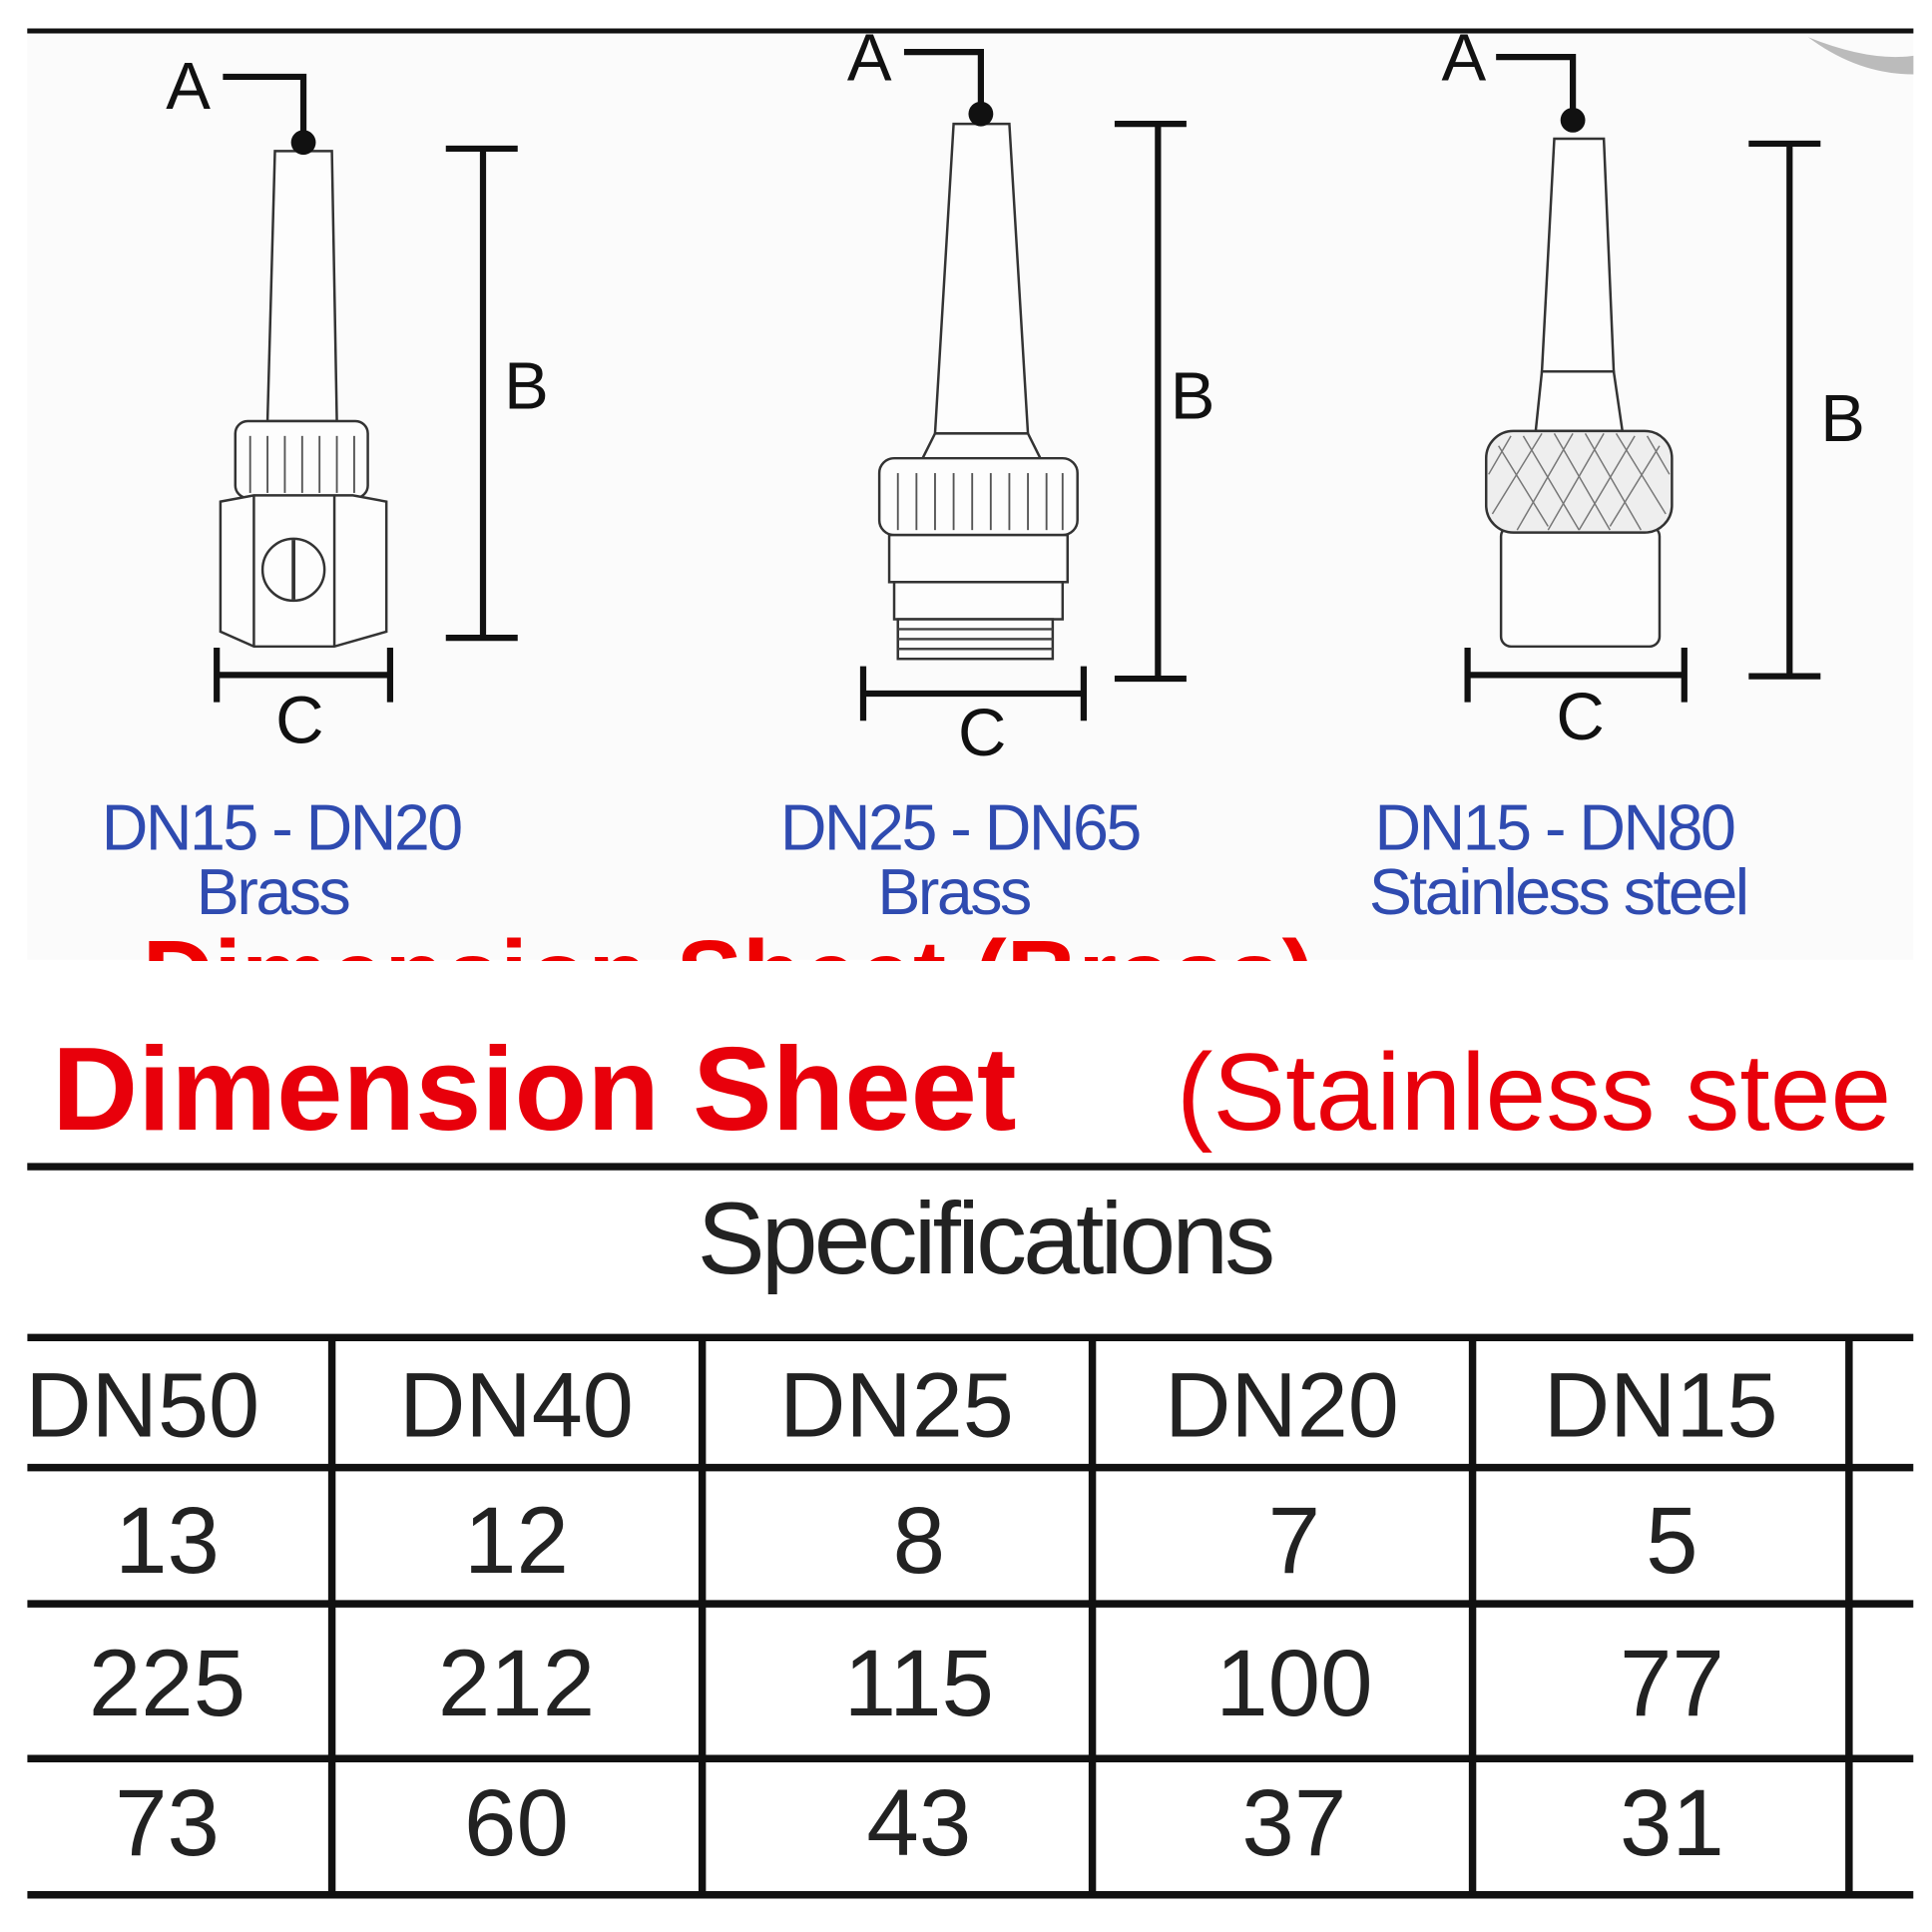 The width and height of the screenshot is (1932, 1932). Describe the element at coordinates (985, 1238) in the screenshot. I see `table-caption: Specifications` at that location.